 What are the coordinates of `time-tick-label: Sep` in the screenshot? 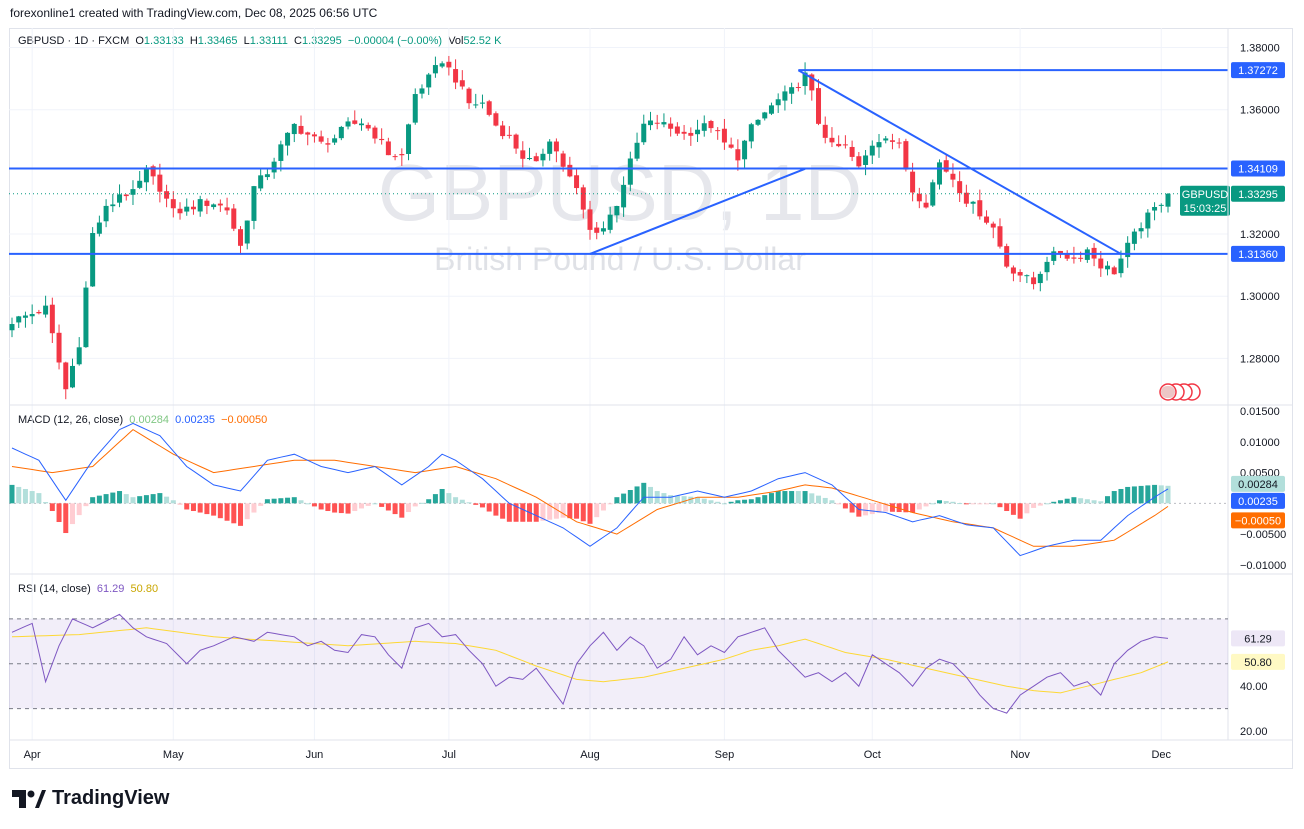 It's located at (725, 755).